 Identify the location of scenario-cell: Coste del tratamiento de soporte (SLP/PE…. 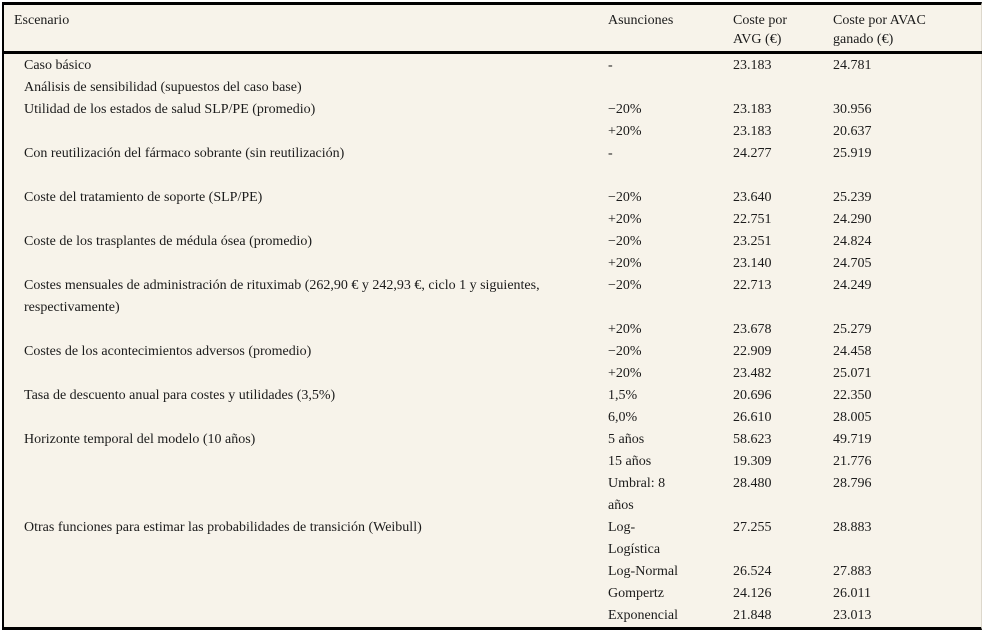
(143, 197).